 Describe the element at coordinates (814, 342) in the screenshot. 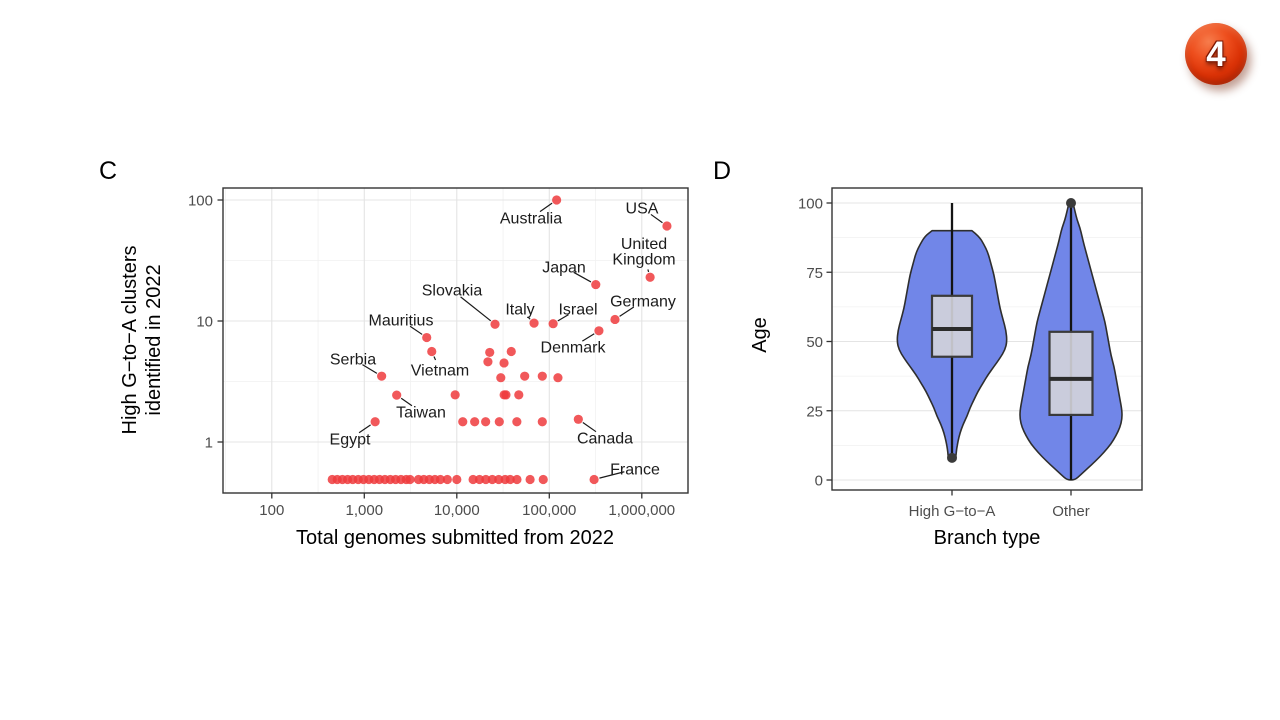

I see `y-tick-label: 50` at that location.